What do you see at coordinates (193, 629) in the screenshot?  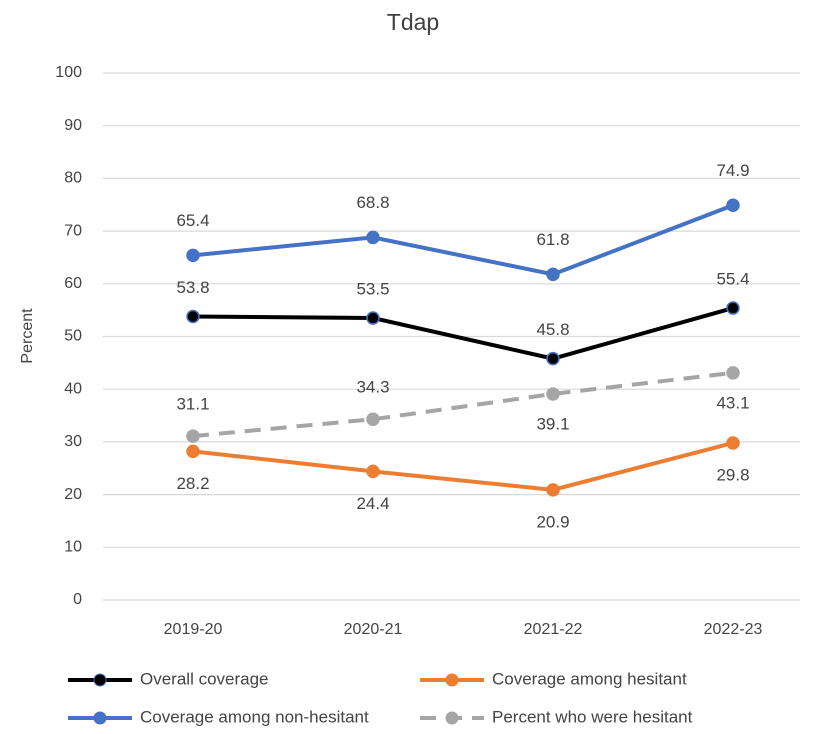 I see `x-tick-label: 2019-20` at bounding box center [193, 629].